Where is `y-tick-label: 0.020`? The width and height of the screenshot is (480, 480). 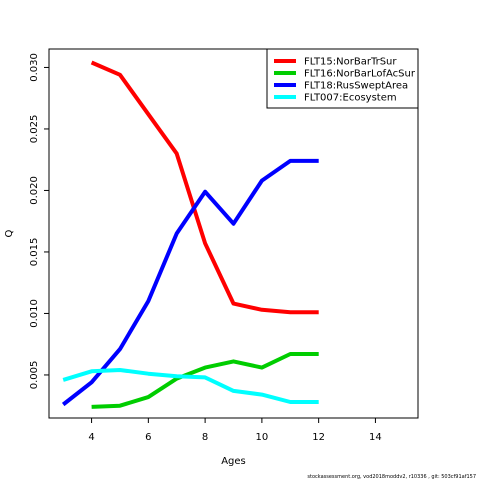 y-tick-label: 0.020 is located at coordinates (34, 190).